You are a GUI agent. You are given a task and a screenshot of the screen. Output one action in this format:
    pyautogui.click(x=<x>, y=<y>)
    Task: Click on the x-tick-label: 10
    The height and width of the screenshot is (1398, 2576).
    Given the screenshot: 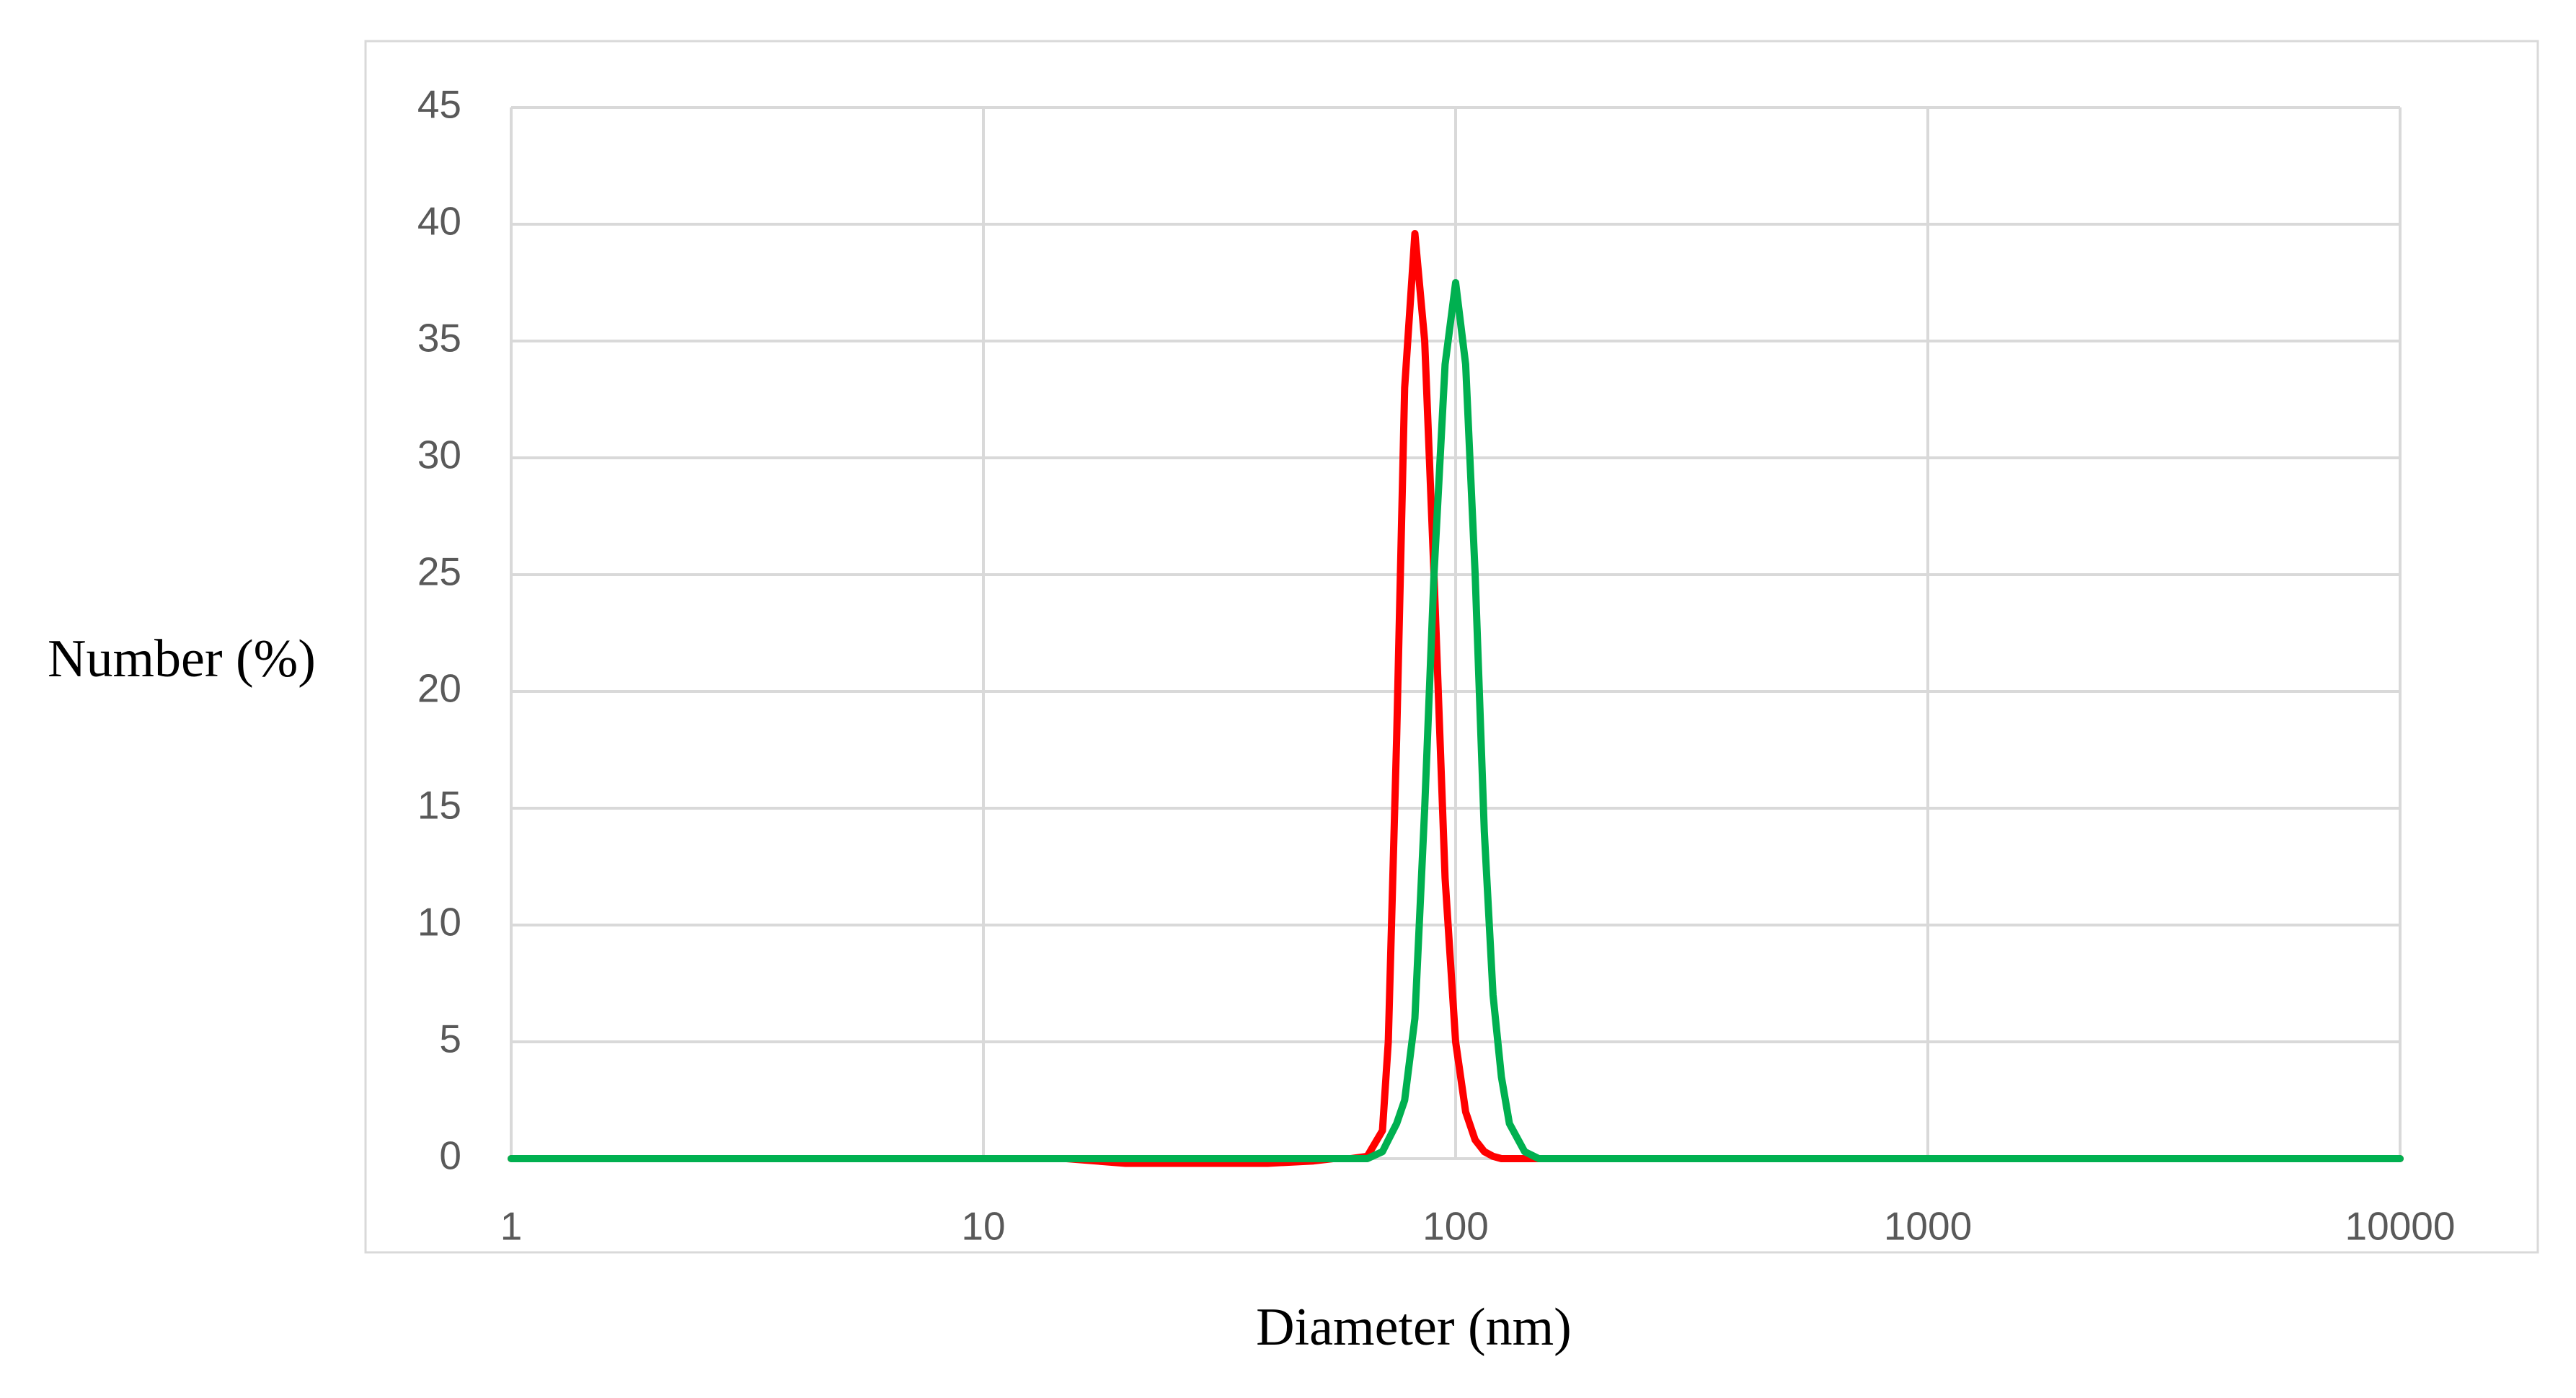 What is the action you would take?
    pyautogui.click(x=983, y=1226)
    